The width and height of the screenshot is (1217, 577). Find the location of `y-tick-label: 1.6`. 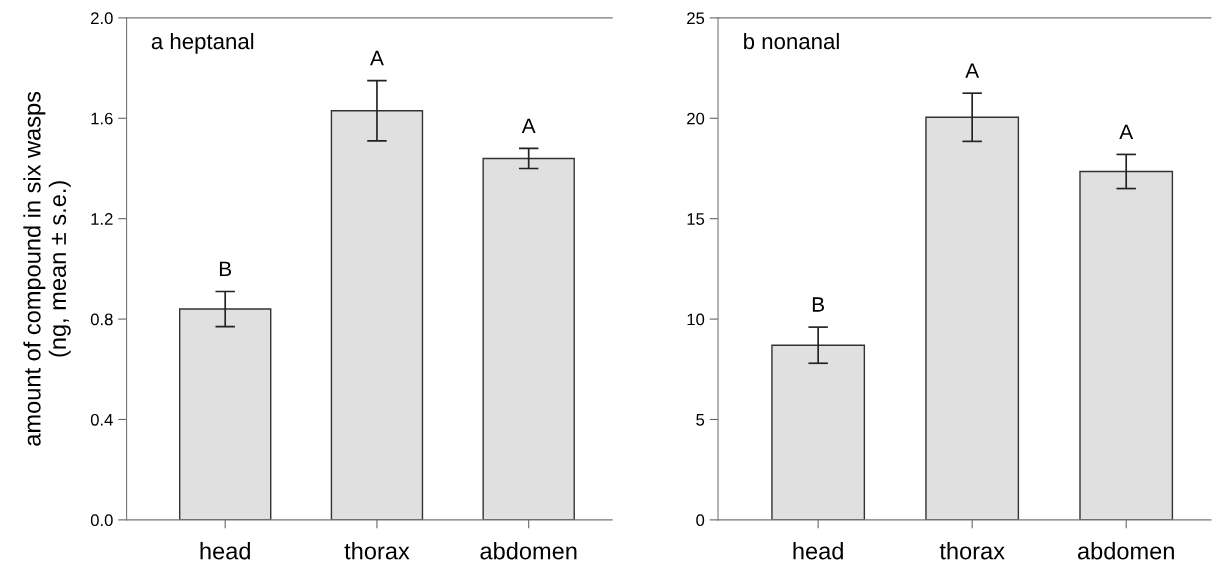

y-tick-label: 1.6 is located at coordinates (102, 118).